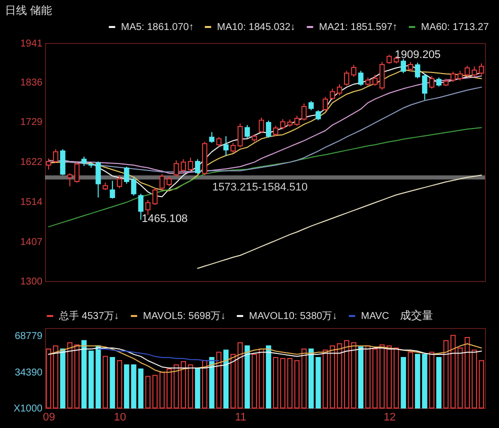  What do you see at coordinates (358, 27) in the screenshot?
I see `legend-label: MA21: 1851.597↑` at bounding box center [358, 27].